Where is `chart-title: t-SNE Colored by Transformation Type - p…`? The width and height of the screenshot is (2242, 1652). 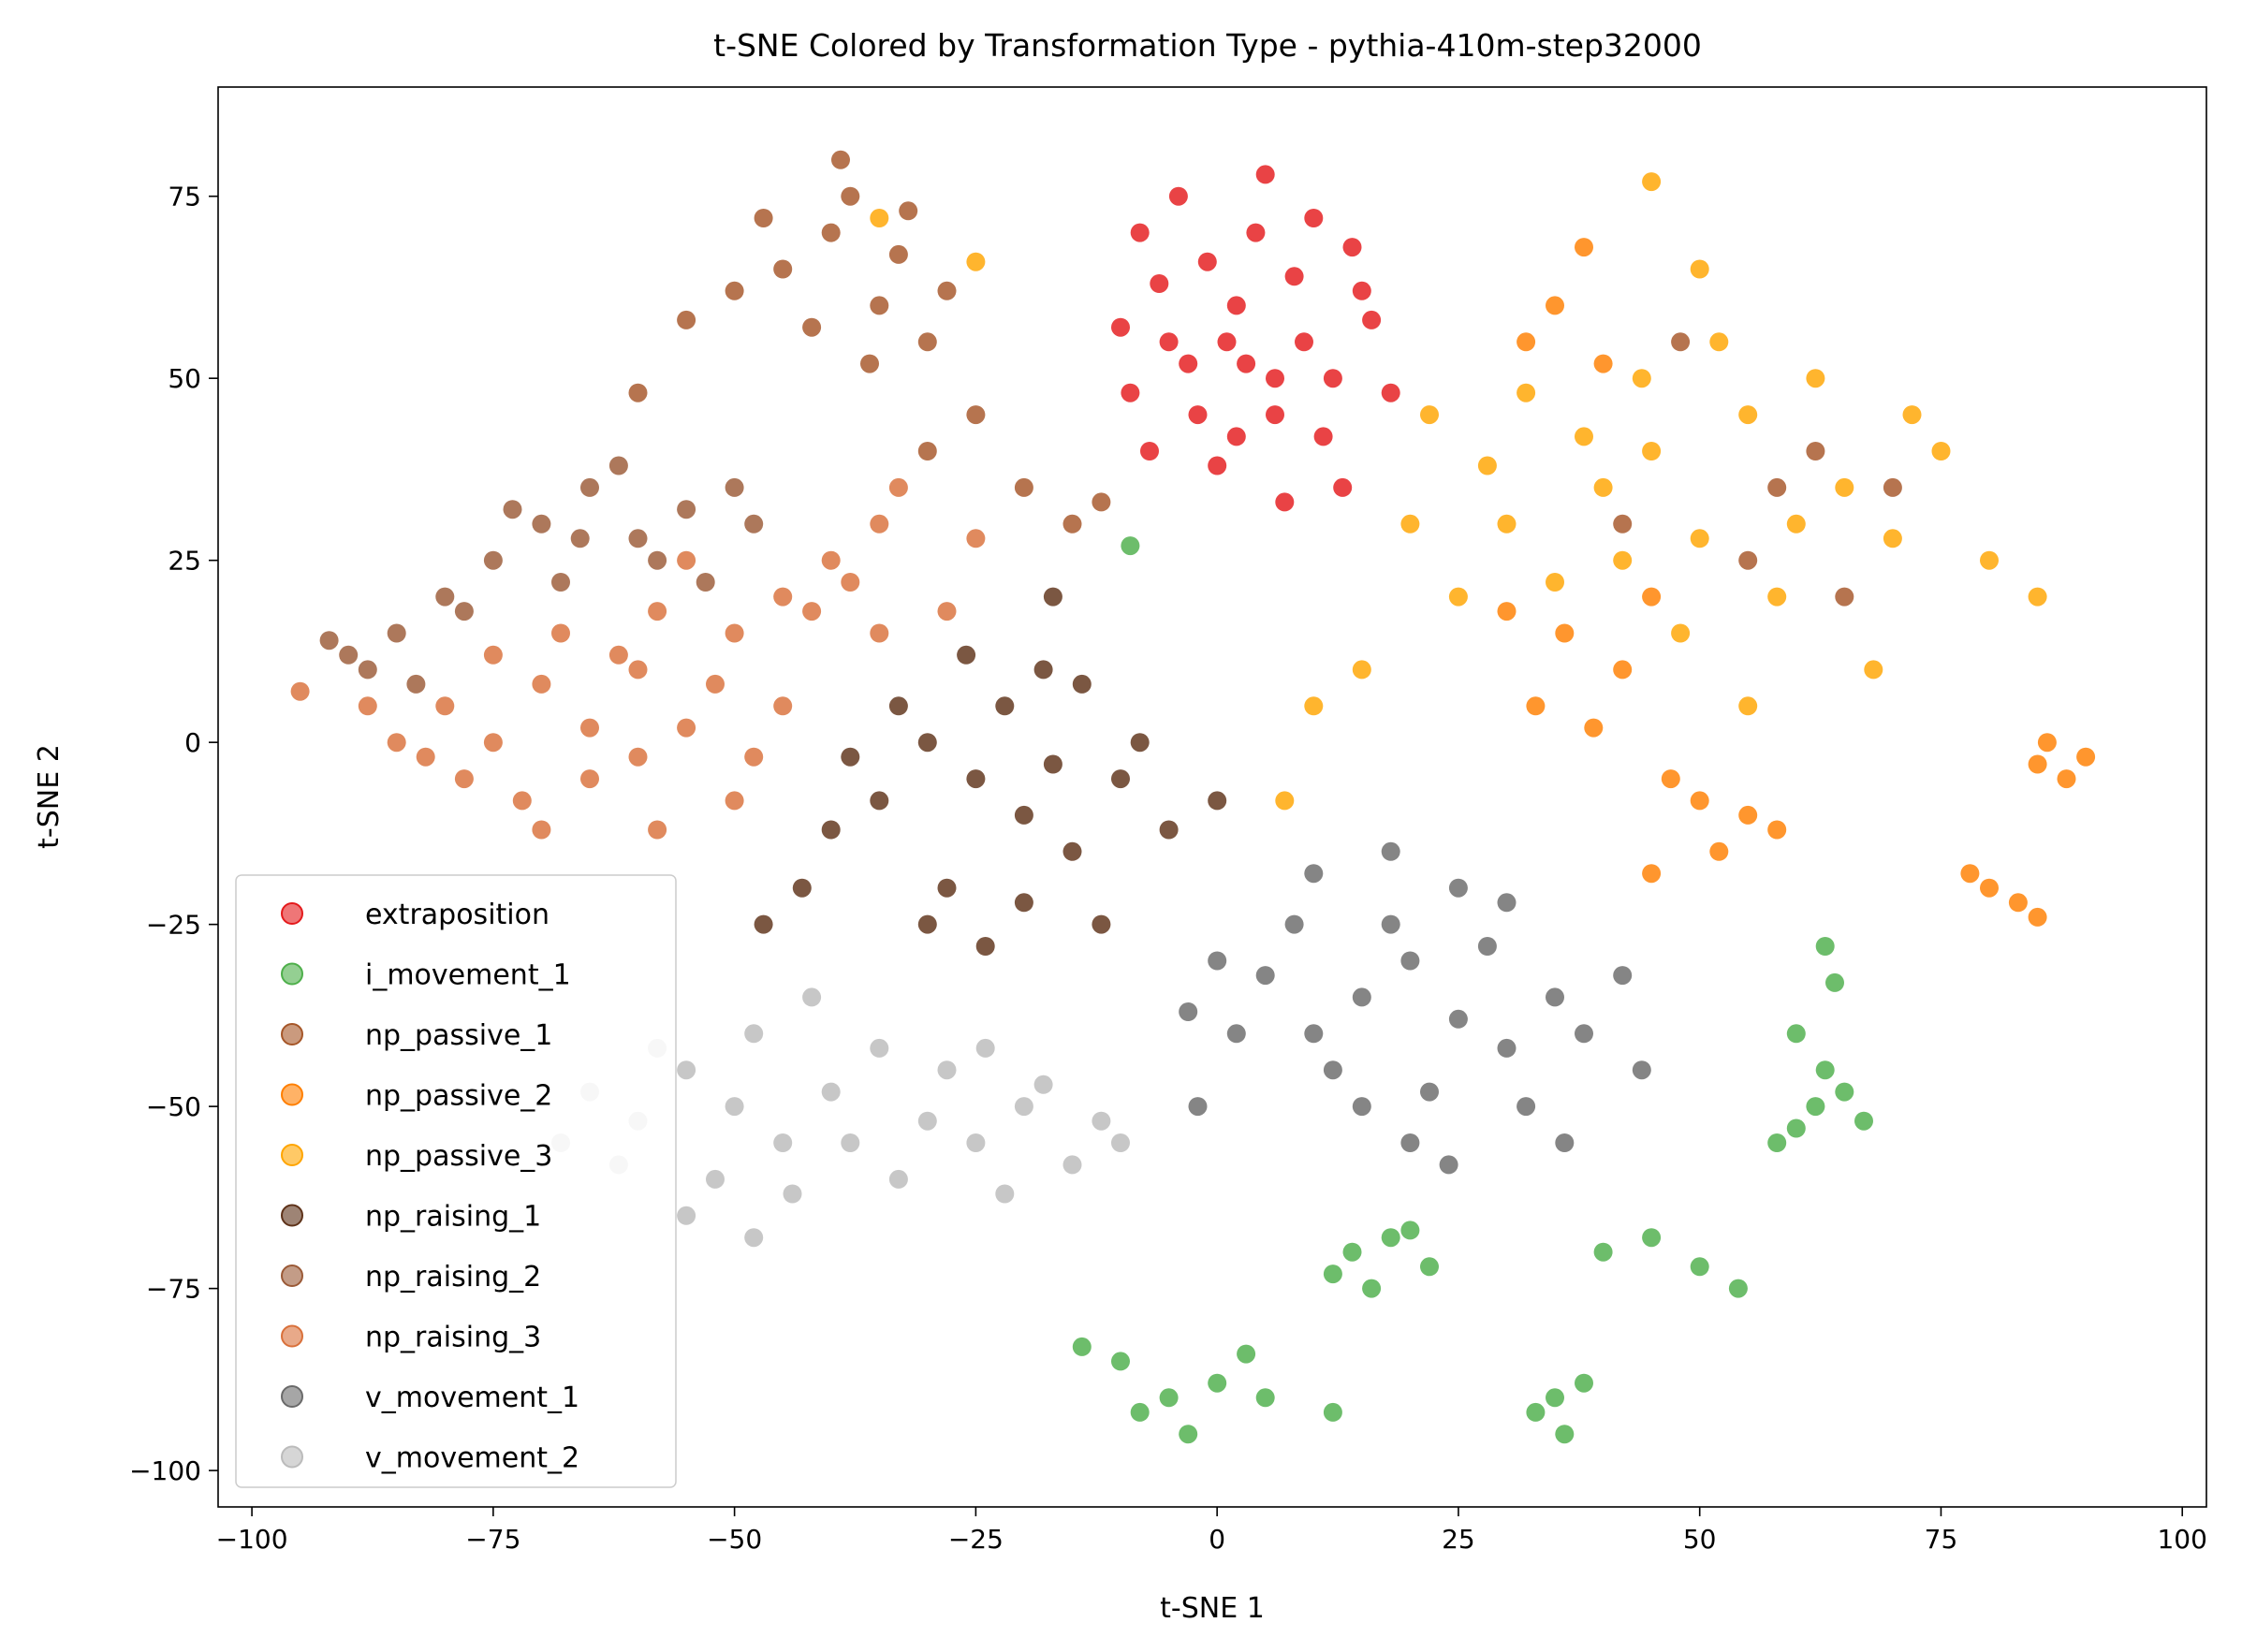
chart-title: t-SNE Colored by Transformation Type - p… is located at coordinates (1207, 46).